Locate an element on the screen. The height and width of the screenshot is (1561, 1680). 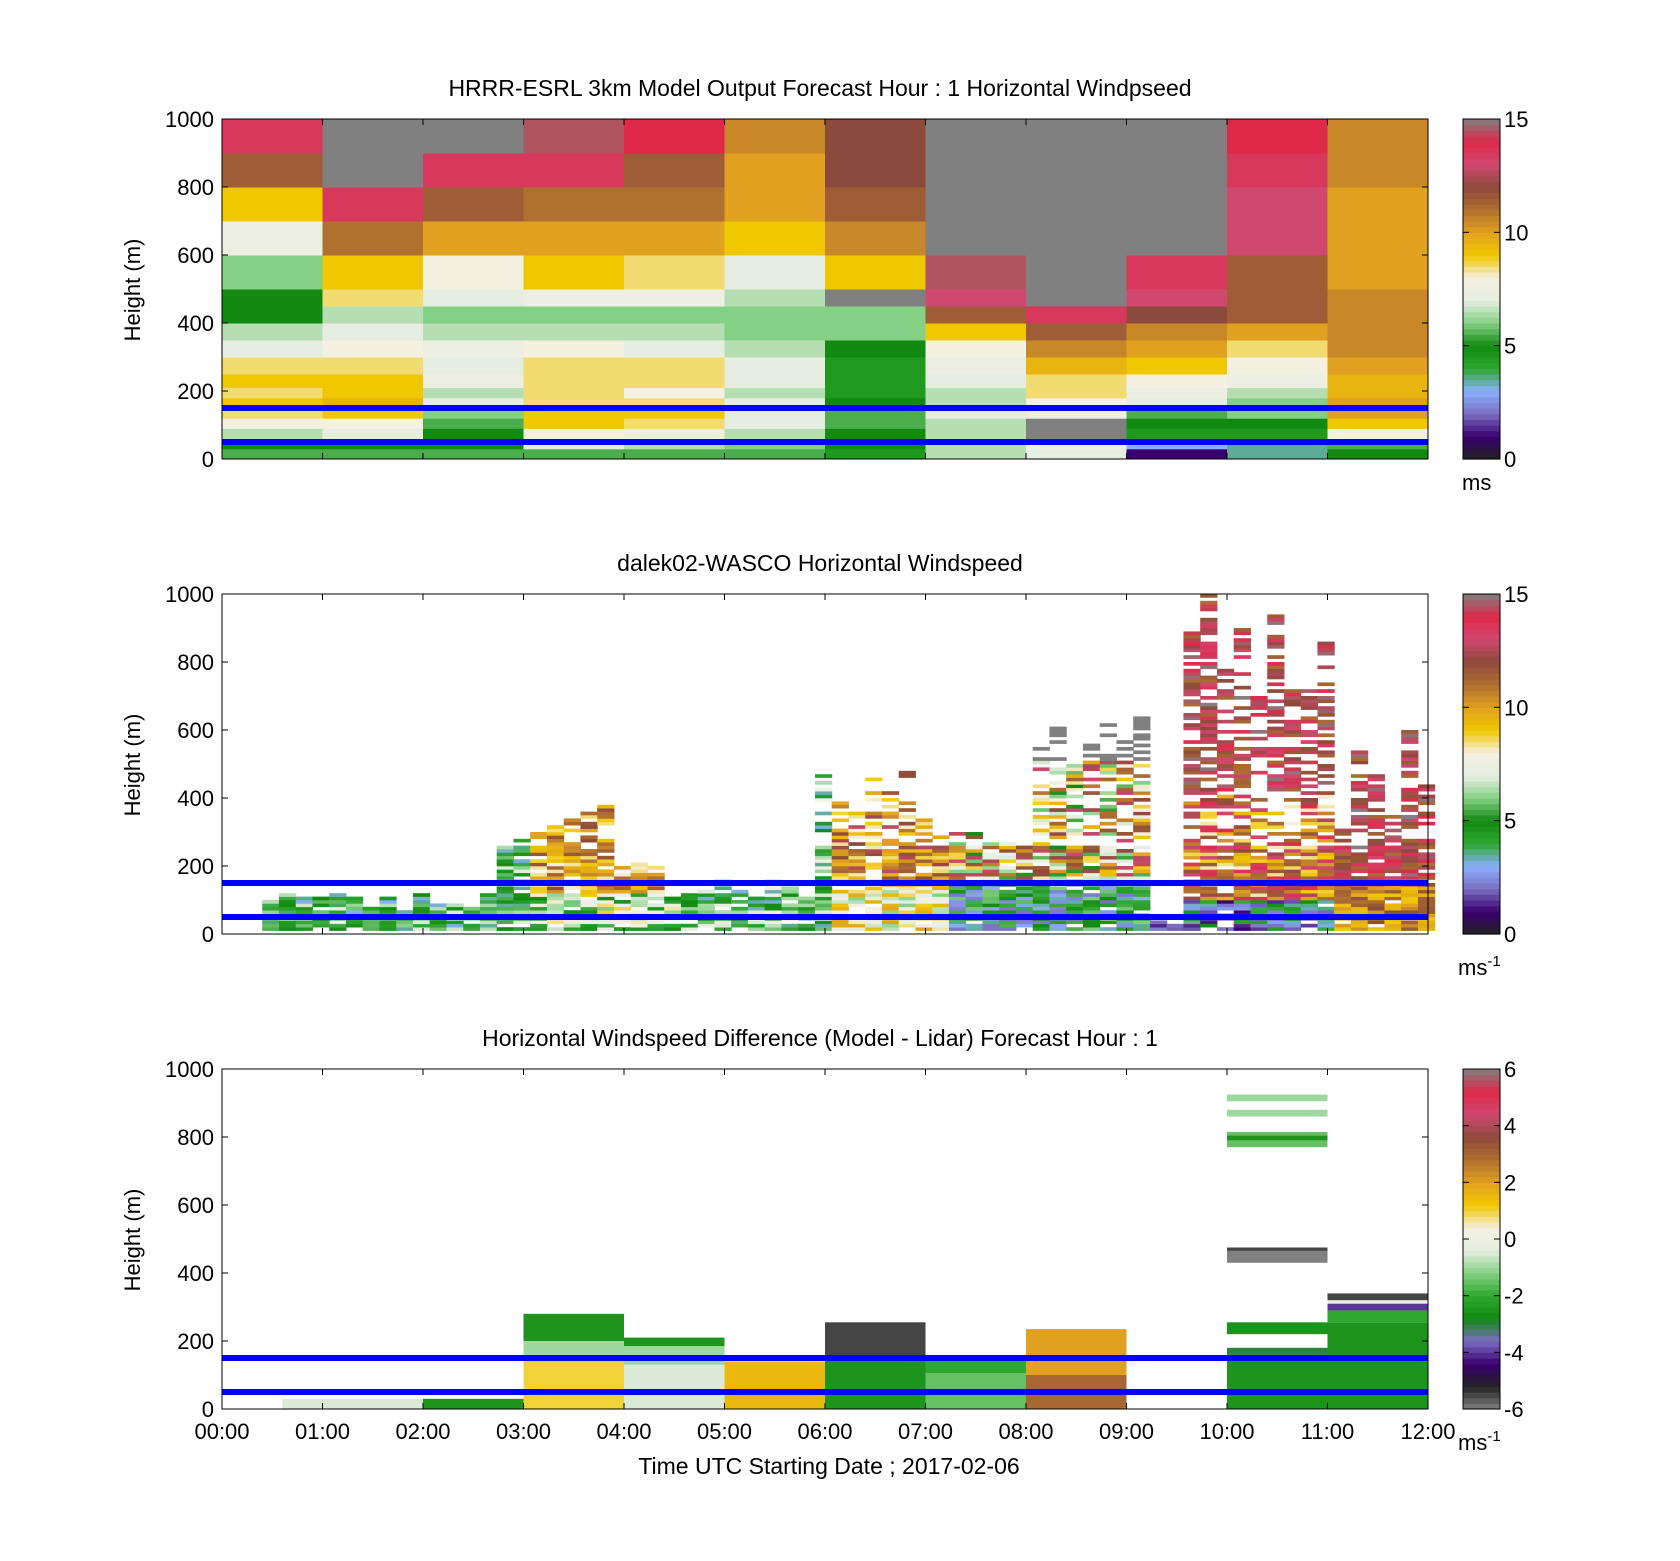
colorbar-tick-label: 5 is located at coordinates (1510, 346).